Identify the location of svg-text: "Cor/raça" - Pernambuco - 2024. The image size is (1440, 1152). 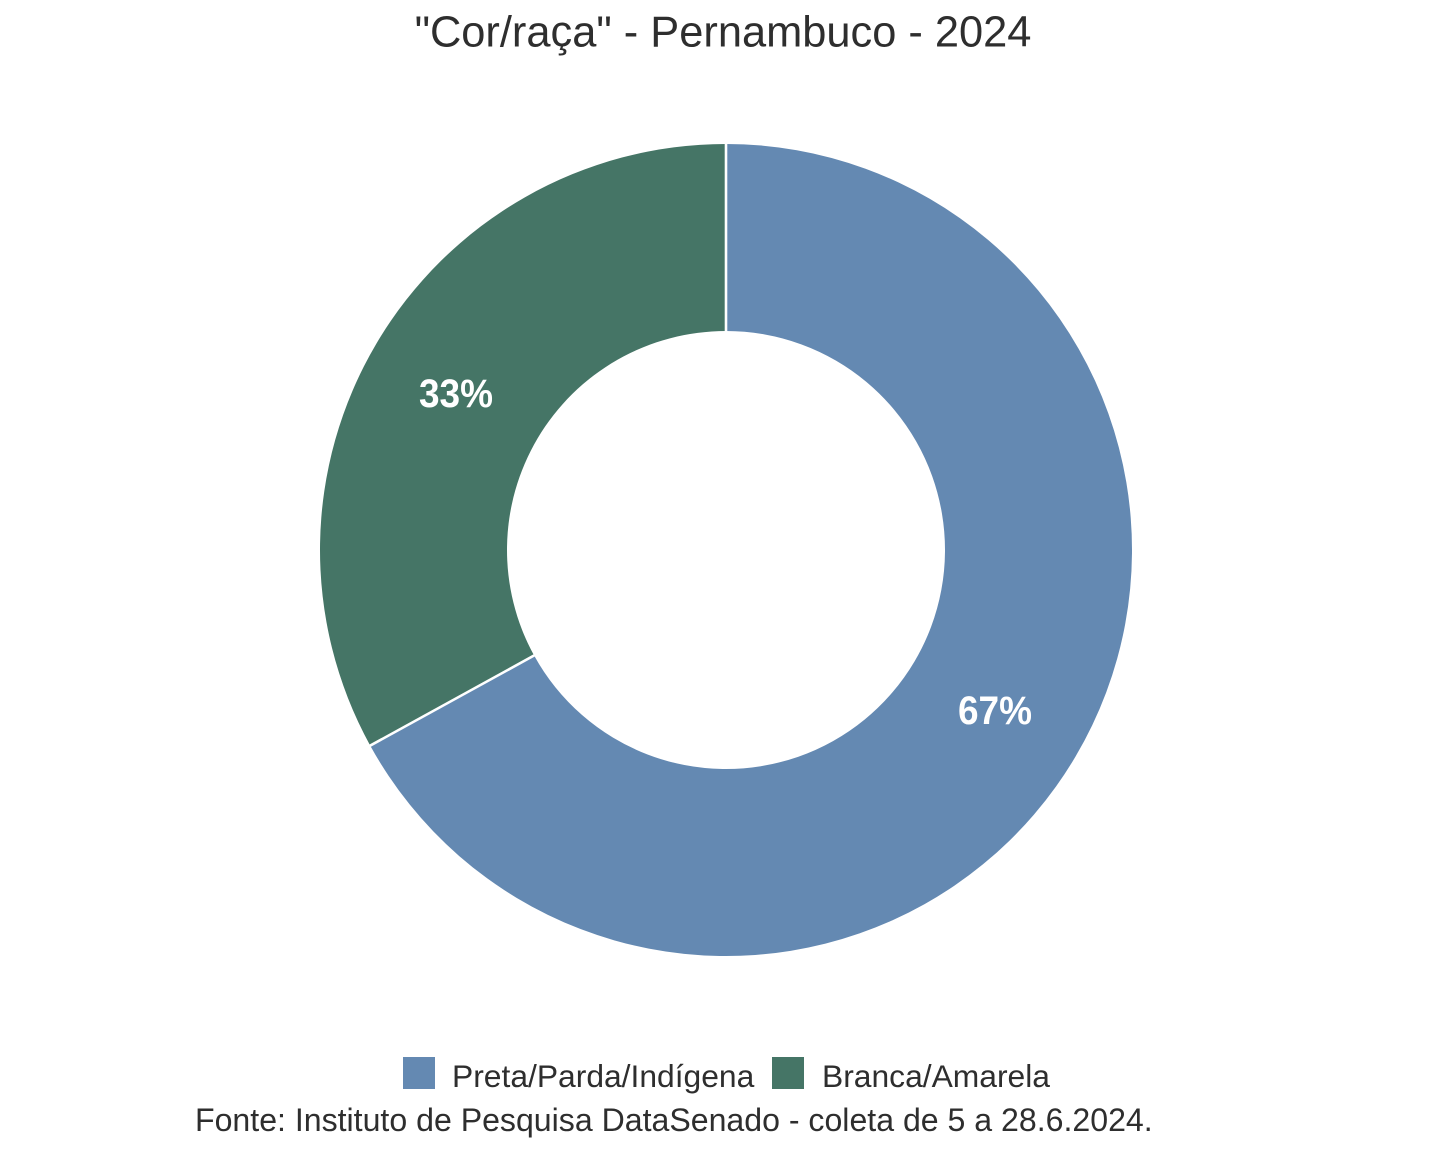
(723, 33).